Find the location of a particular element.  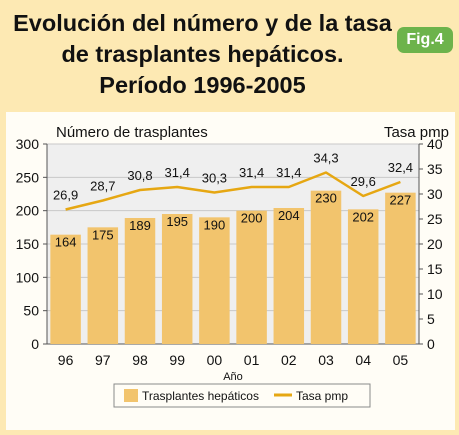

rate-label: 32,4 is located at coordinates (400, 167).